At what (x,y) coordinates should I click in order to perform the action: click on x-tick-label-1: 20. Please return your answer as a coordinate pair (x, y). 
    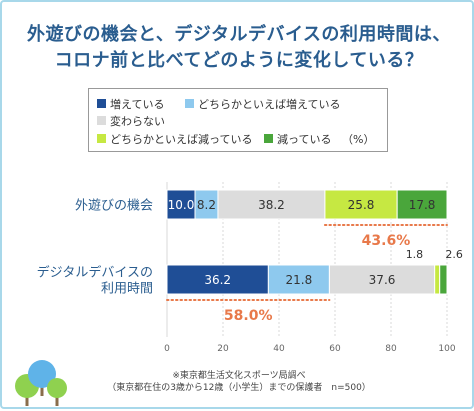
    Looking at the image, I should click on (223, 349).